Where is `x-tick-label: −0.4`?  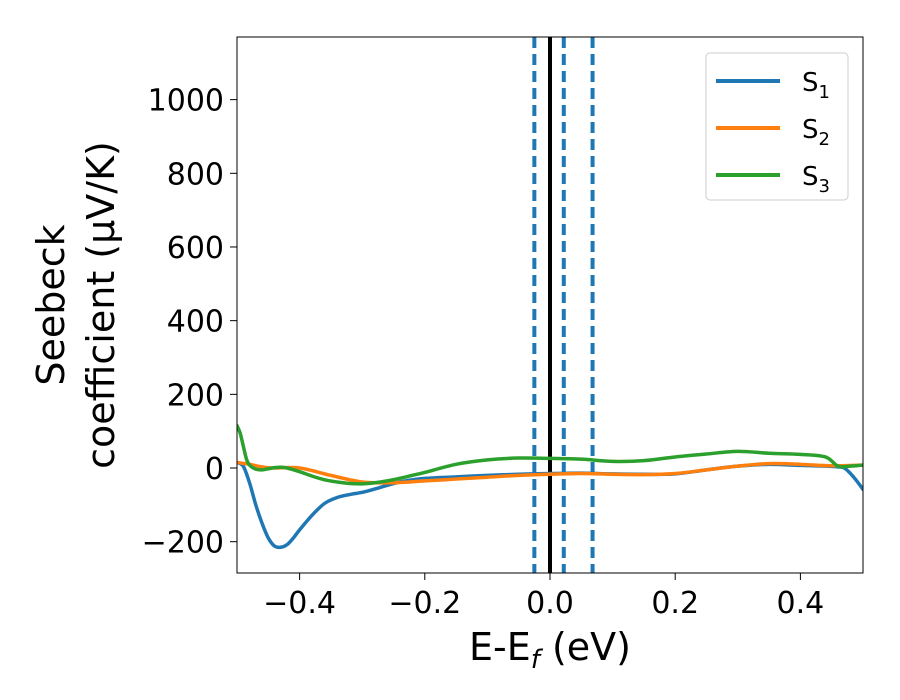
x-tick-label: −0.4 is located at coordinates (299, 603).